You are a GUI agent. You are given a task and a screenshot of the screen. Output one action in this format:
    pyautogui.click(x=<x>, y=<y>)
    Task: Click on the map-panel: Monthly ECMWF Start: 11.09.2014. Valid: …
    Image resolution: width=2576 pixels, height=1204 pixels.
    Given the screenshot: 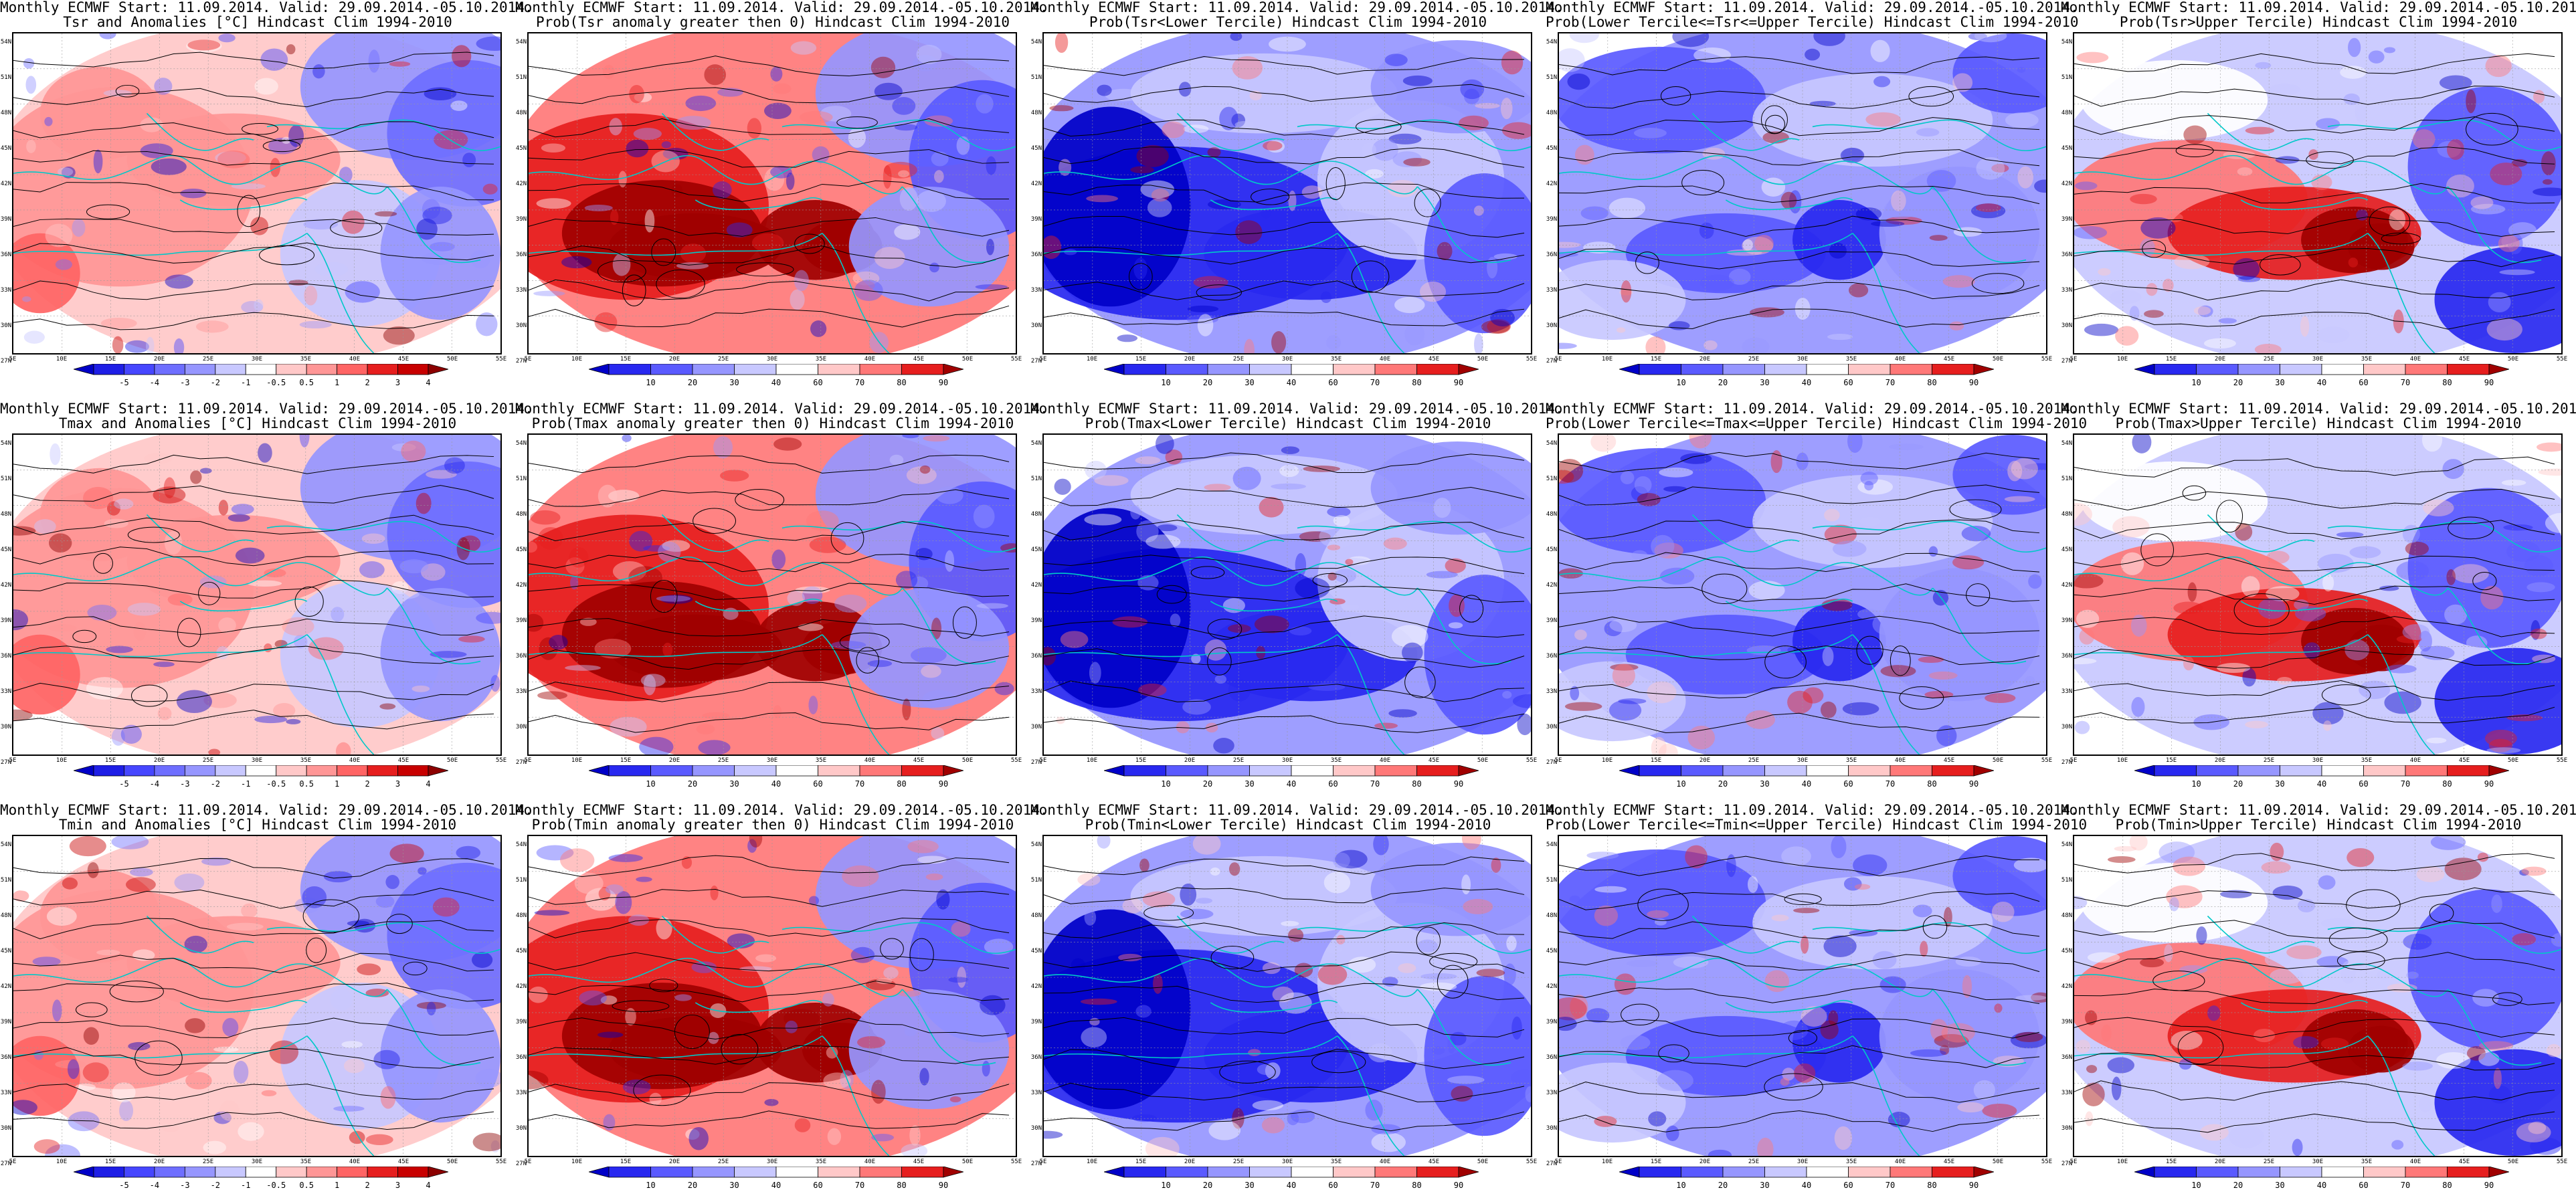 What is the action you would take?
    pyautogui.click(x=1297, y=200)
    